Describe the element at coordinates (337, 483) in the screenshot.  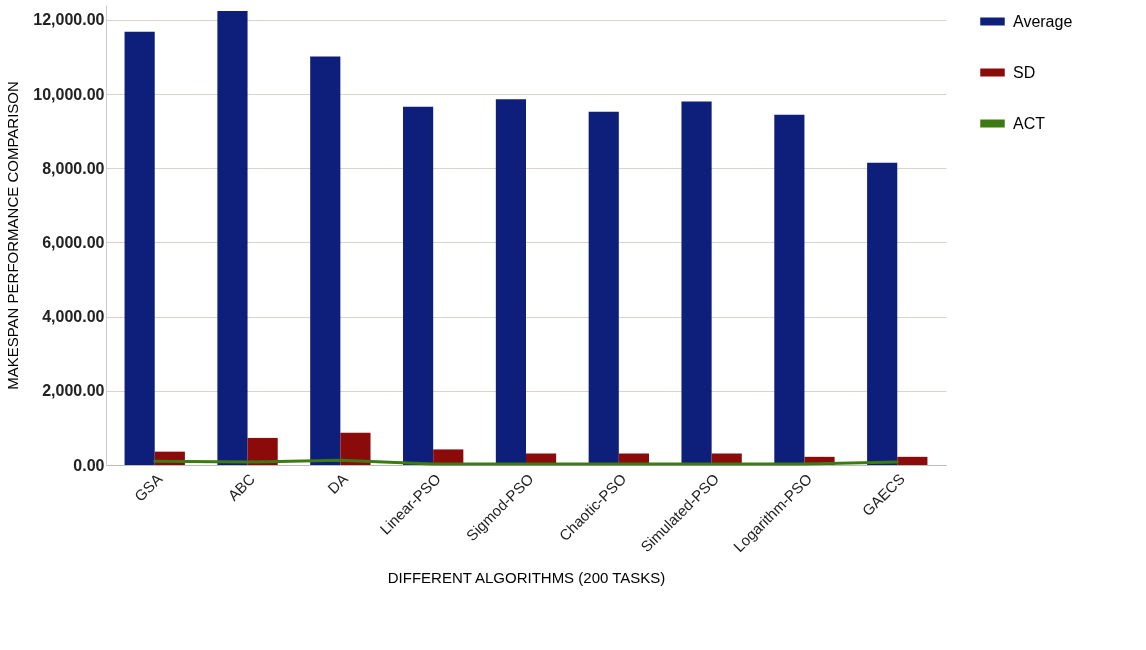
I see `x-tick-label: DA` at that location.